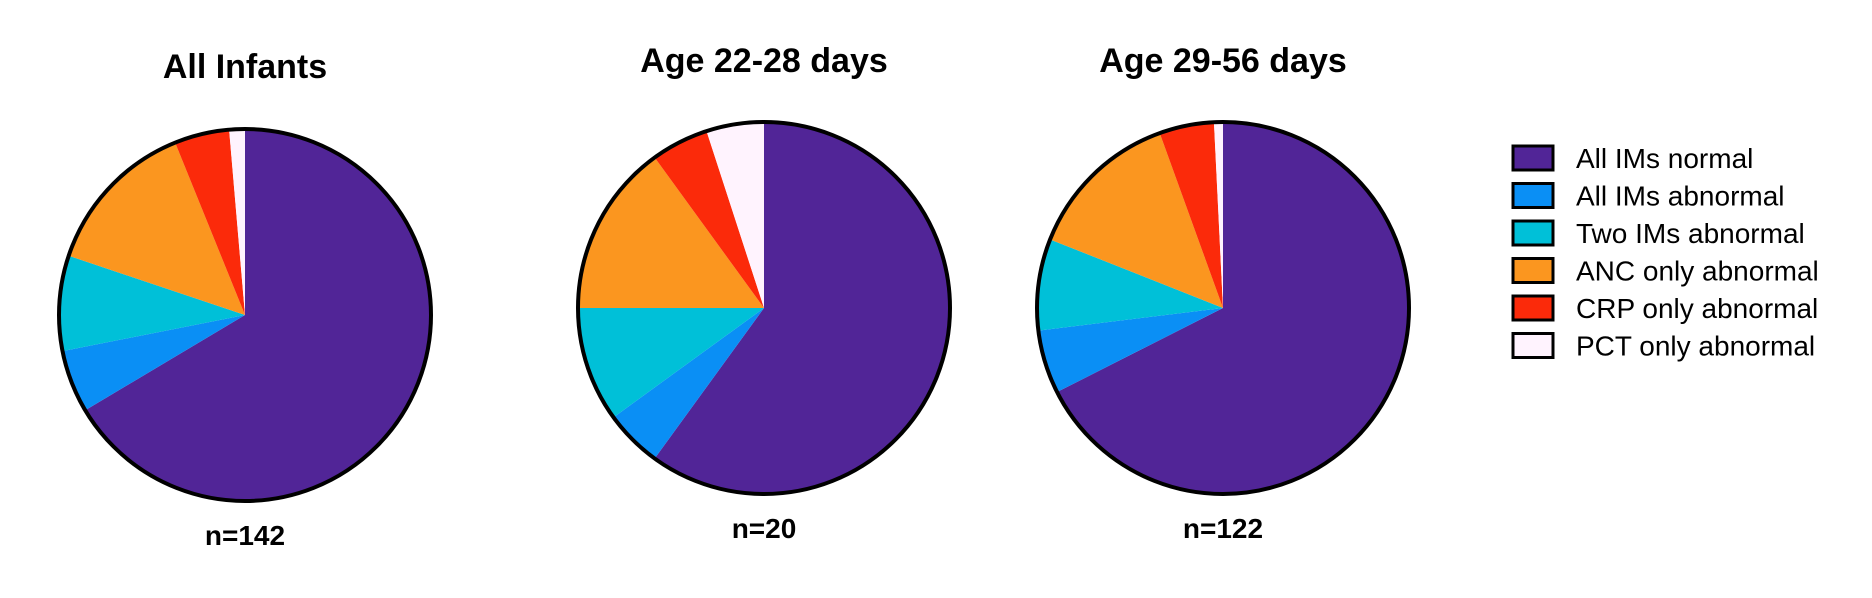  Describe the element at coordinates (1223, 61) in the screenshot. I see `pie-title: Age 29-56 days` at that location.